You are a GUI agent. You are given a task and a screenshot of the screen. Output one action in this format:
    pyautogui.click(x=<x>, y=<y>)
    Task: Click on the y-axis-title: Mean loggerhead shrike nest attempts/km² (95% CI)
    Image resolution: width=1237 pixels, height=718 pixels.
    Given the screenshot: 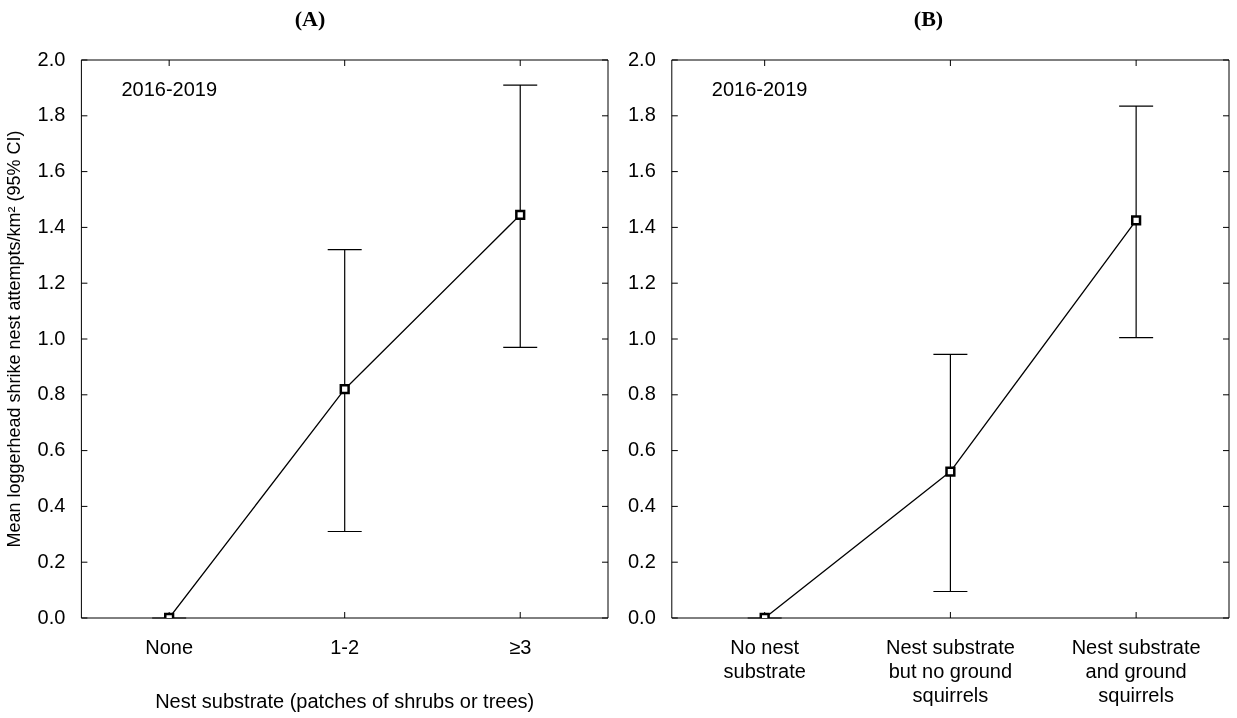 What is the action you would take?
    pyautogui.click(x=13, y=339)
    